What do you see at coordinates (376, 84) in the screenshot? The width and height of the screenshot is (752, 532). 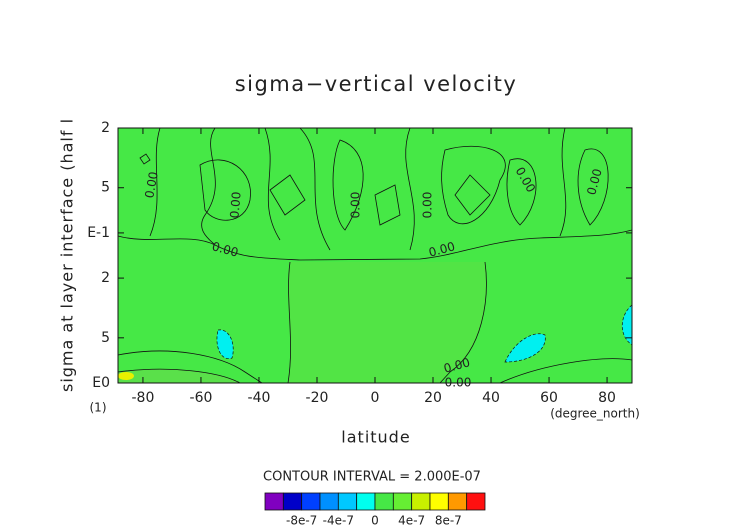 I see `chart-title: sigma−vertical velocity` at bounding box center [376, 84].